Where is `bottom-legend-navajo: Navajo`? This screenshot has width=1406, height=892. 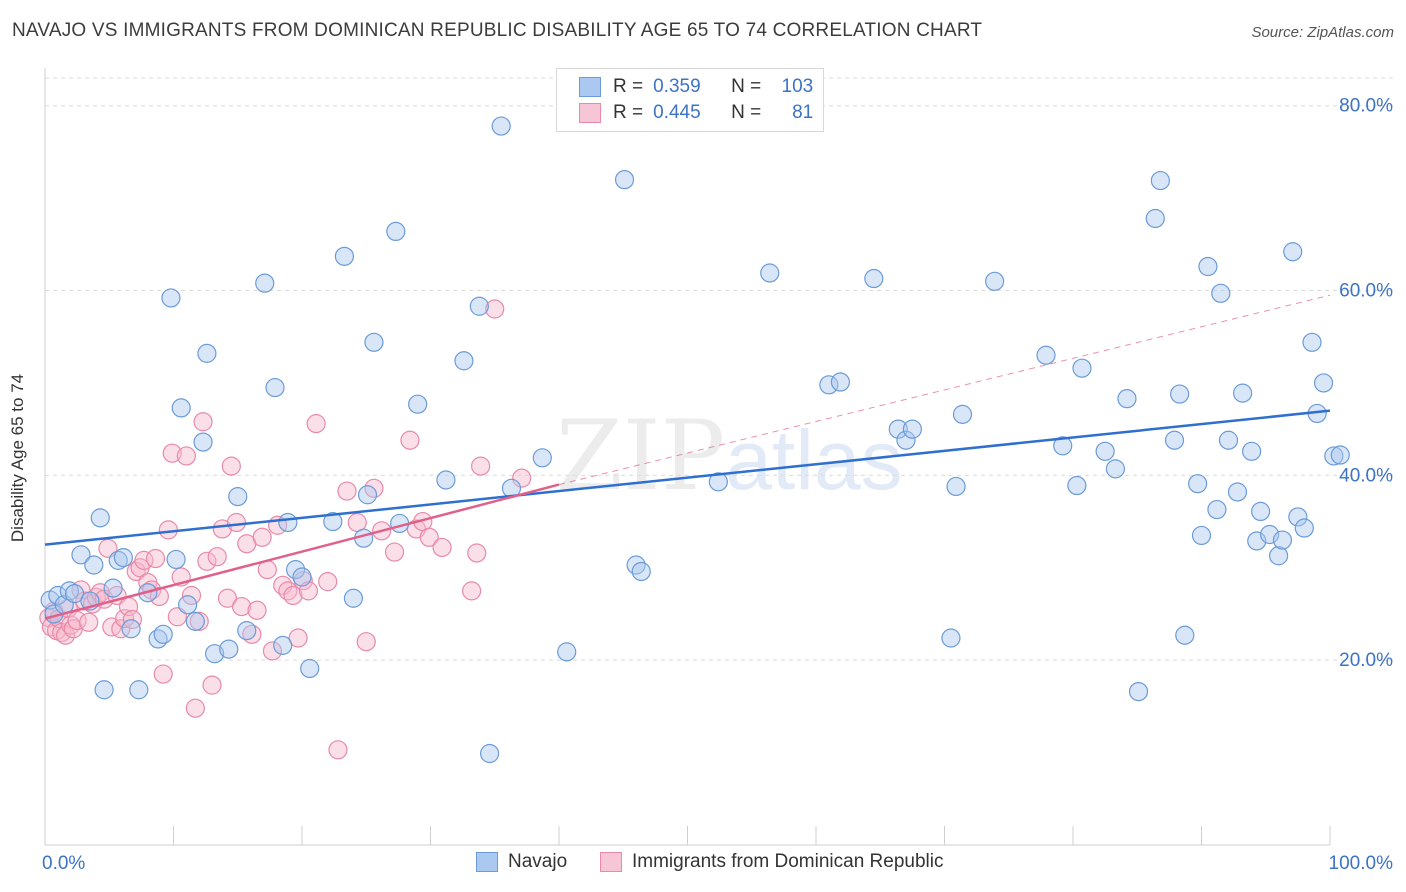 bottom-legend-navajo: Navajo is located at coordinates (521, 862).